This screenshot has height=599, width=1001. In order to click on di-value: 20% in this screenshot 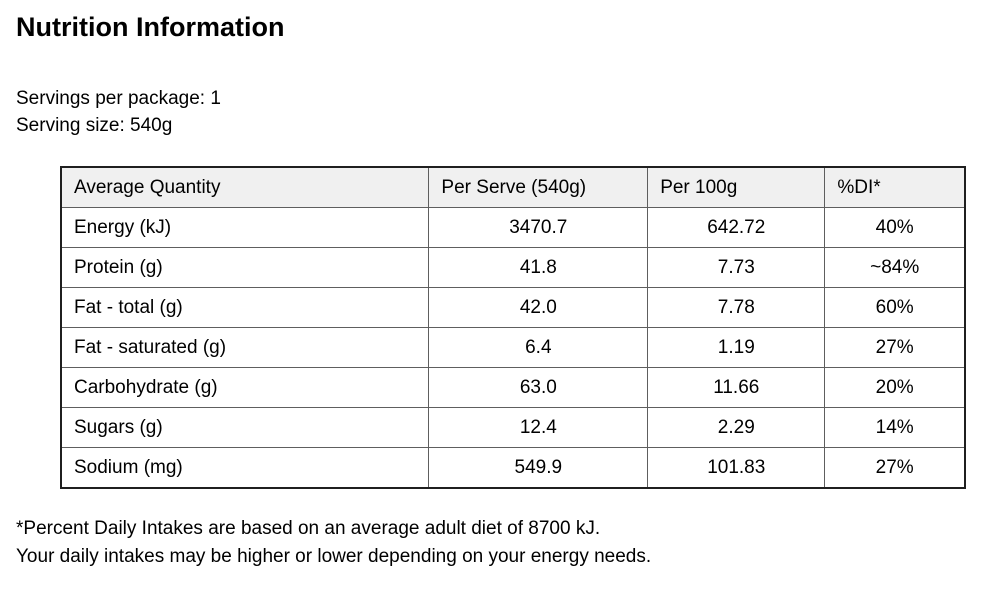, I will do `click(895, 388)`.